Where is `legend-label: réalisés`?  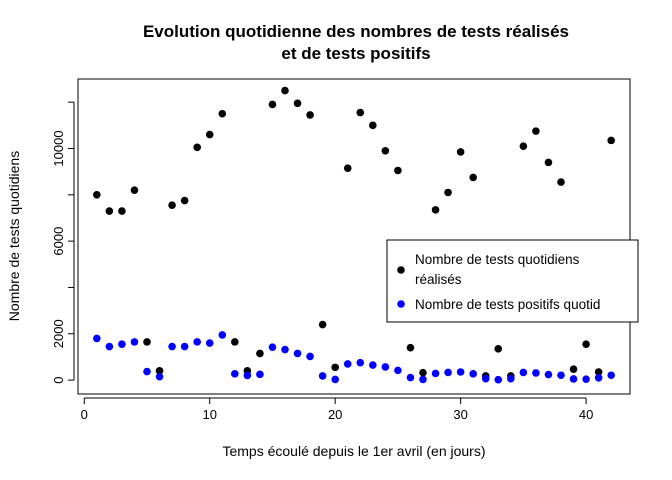
legend-label: réalisés is located at coordinates (438, 279).